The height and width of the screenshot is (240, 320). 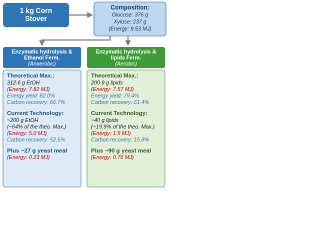 I want to click on section-line: ~200 g EtOH, so click(x=22, y=121).